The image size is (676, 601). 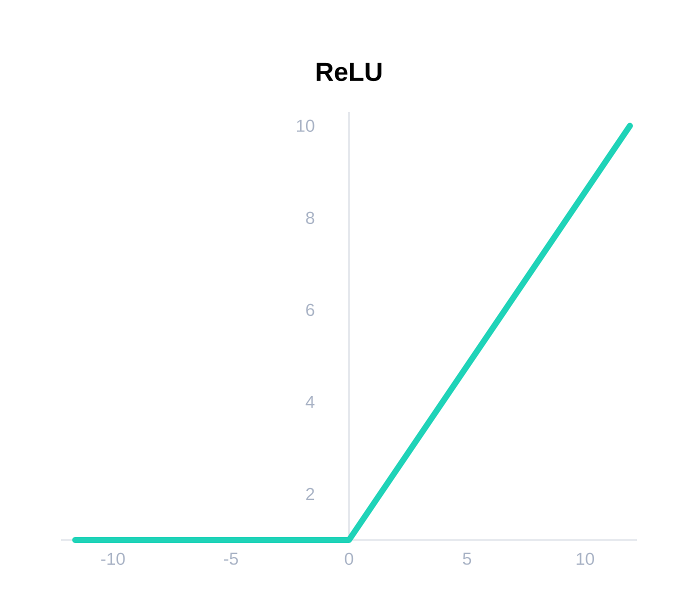 I want to click on x-tick-label: 0, so click(x=349, y=558).